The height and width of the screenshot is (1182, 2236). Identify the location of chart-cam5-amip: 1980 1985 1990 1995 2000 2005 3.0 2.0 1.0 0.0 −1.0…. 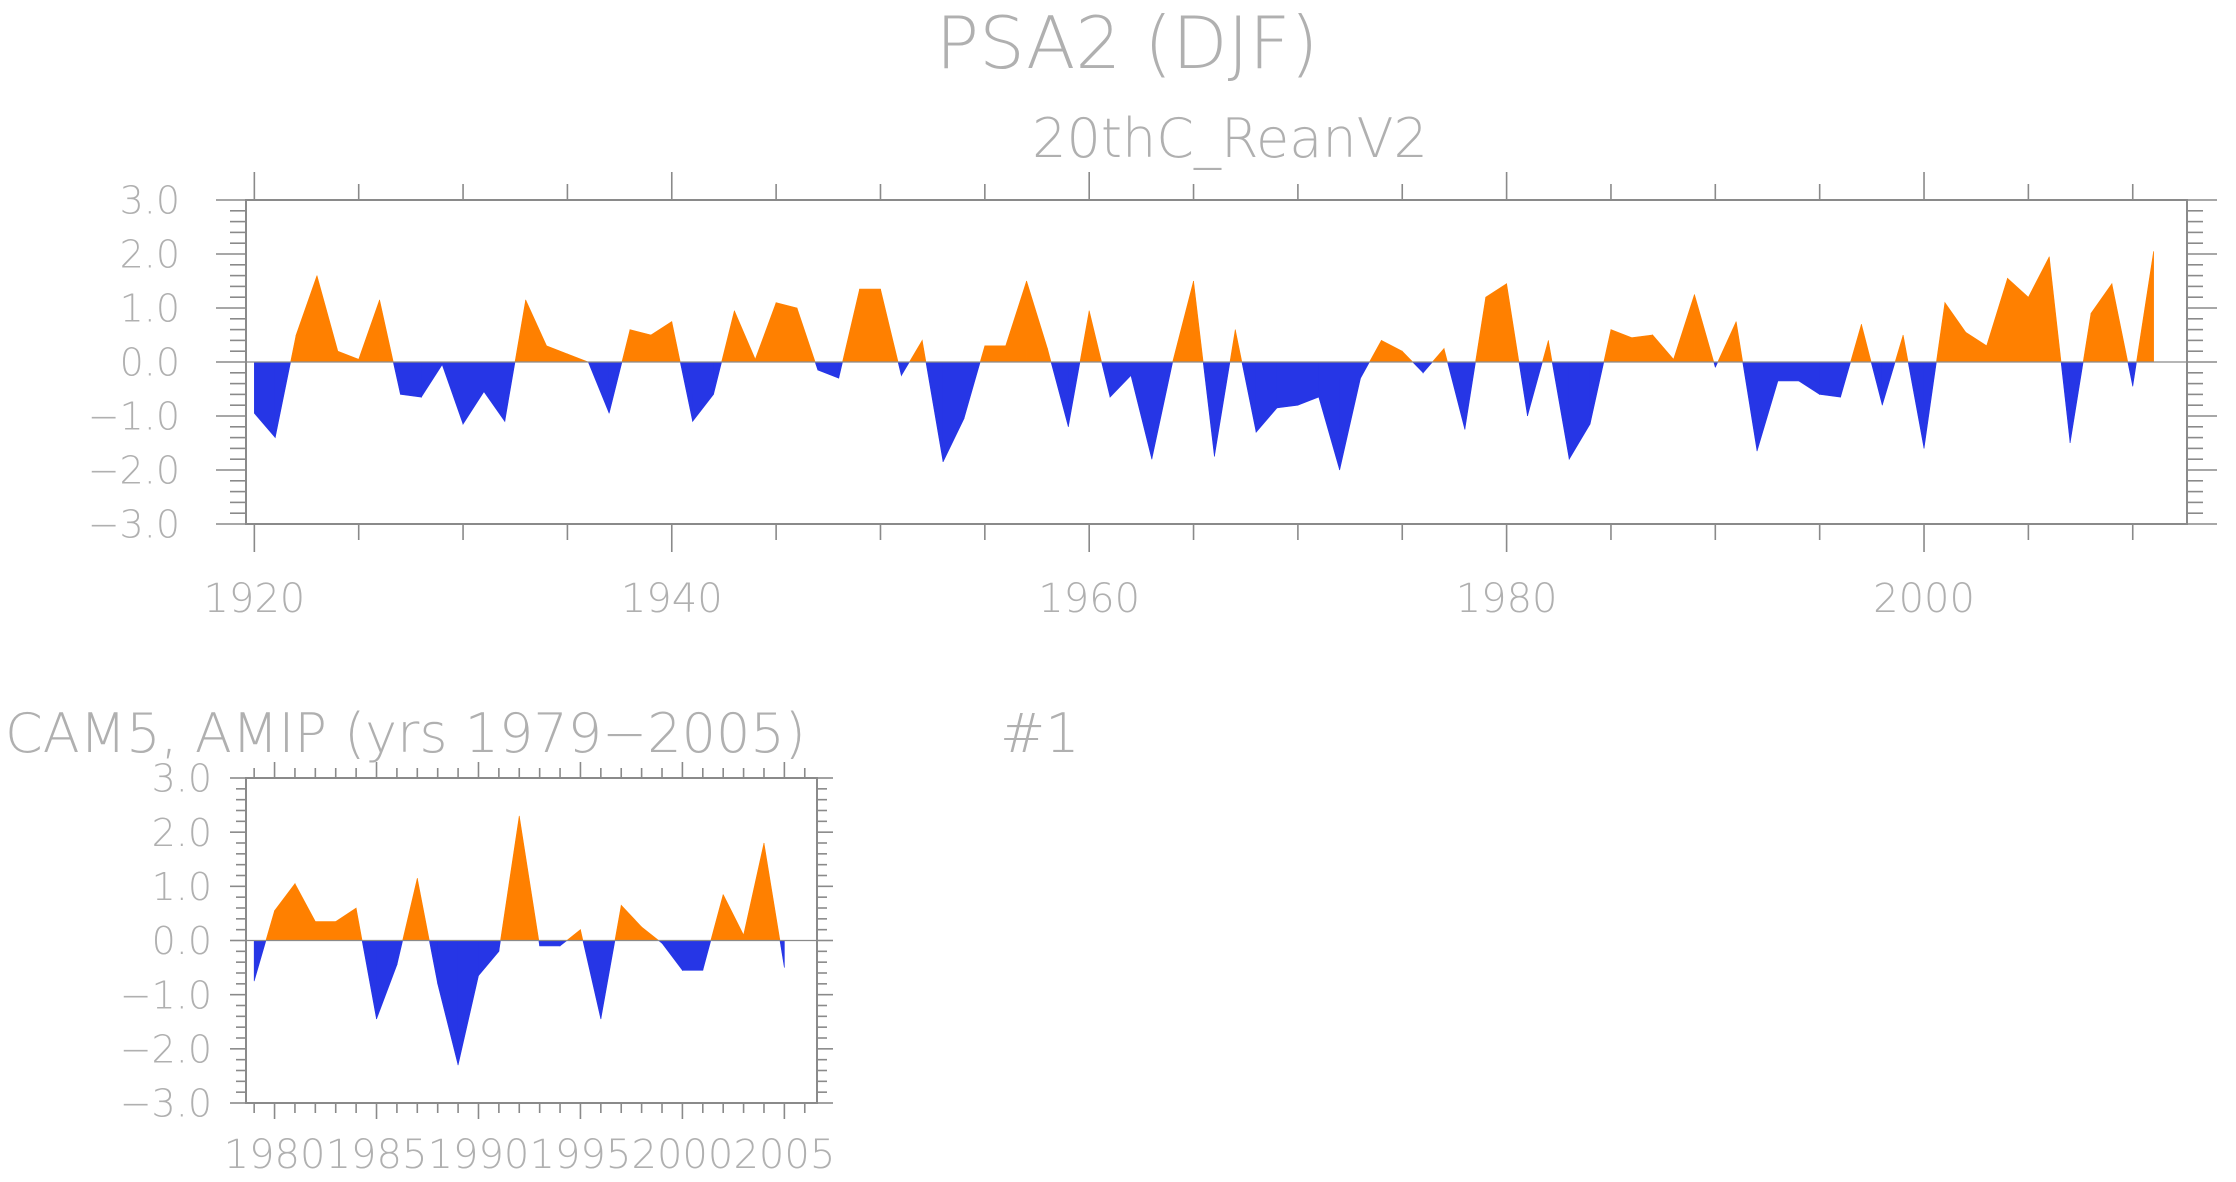
(478, 967).